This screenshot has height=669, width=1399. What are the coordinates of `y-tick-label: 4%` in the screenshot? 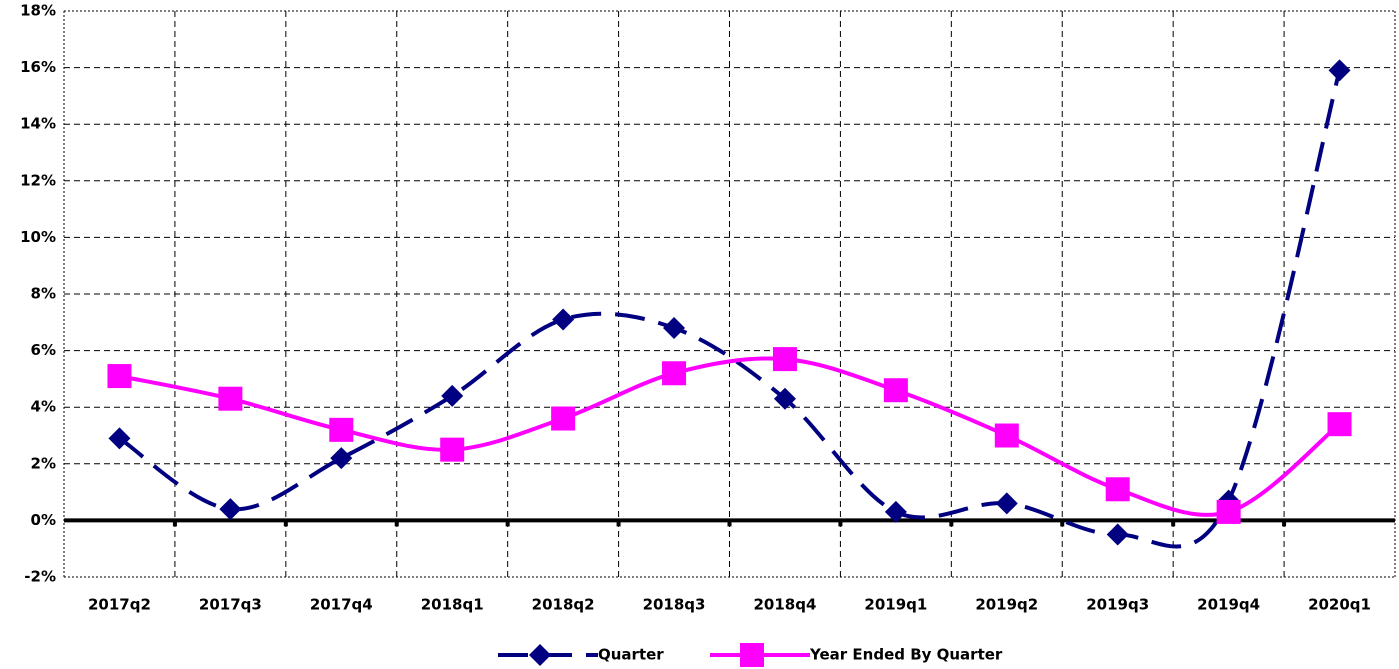 It's located at (43, 407).